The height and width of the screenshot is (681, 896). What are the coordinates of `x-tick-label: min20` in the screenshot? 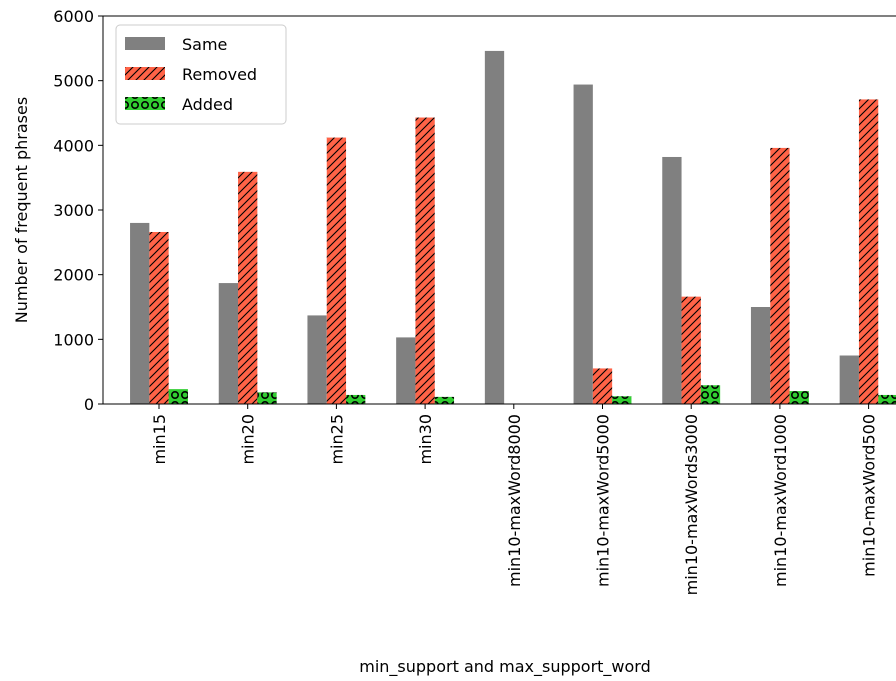 It's located at (248, 439).